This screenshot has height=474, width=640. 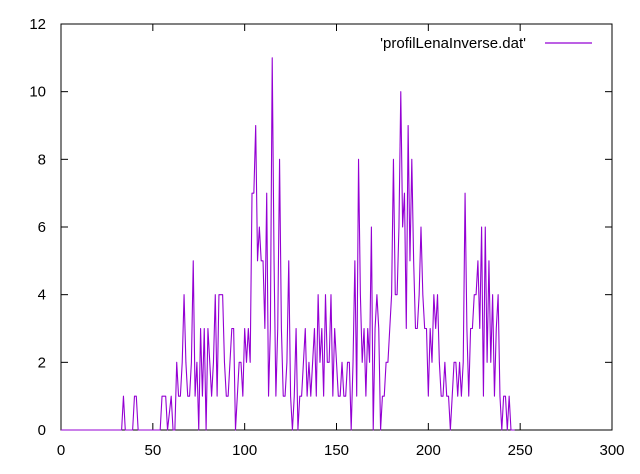 I want to click on x-tick-label: 200, so click(x=428, y=450).